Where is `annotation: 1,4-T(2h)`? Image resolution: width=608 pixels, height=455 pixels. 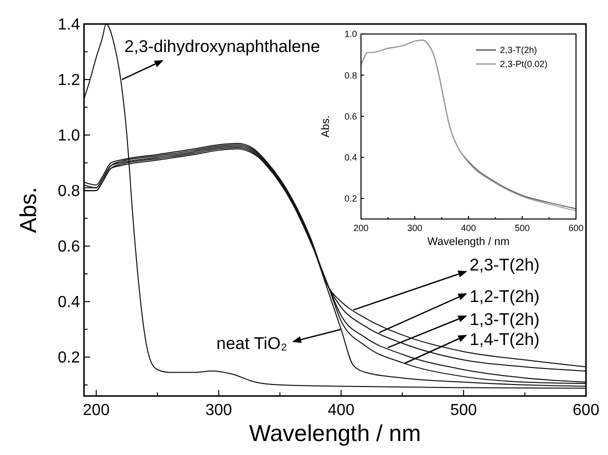 annotation: 1,4-T(2h) is located at coordinates (505, 340).